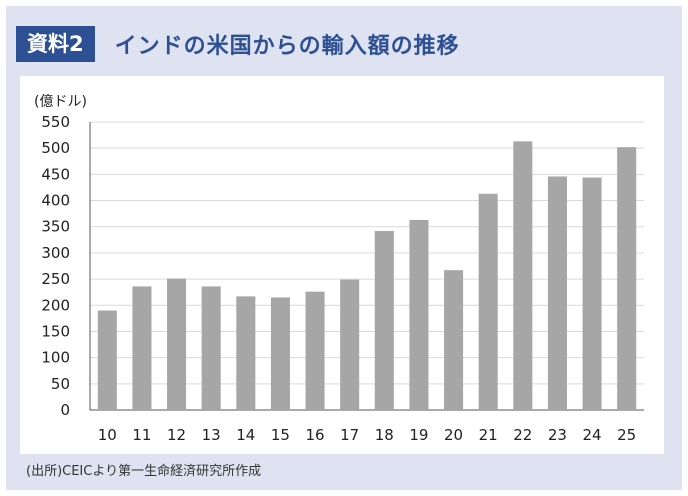 The image size is (688, 496). I want to click on x-tick-label: 14, so click(245, 435).